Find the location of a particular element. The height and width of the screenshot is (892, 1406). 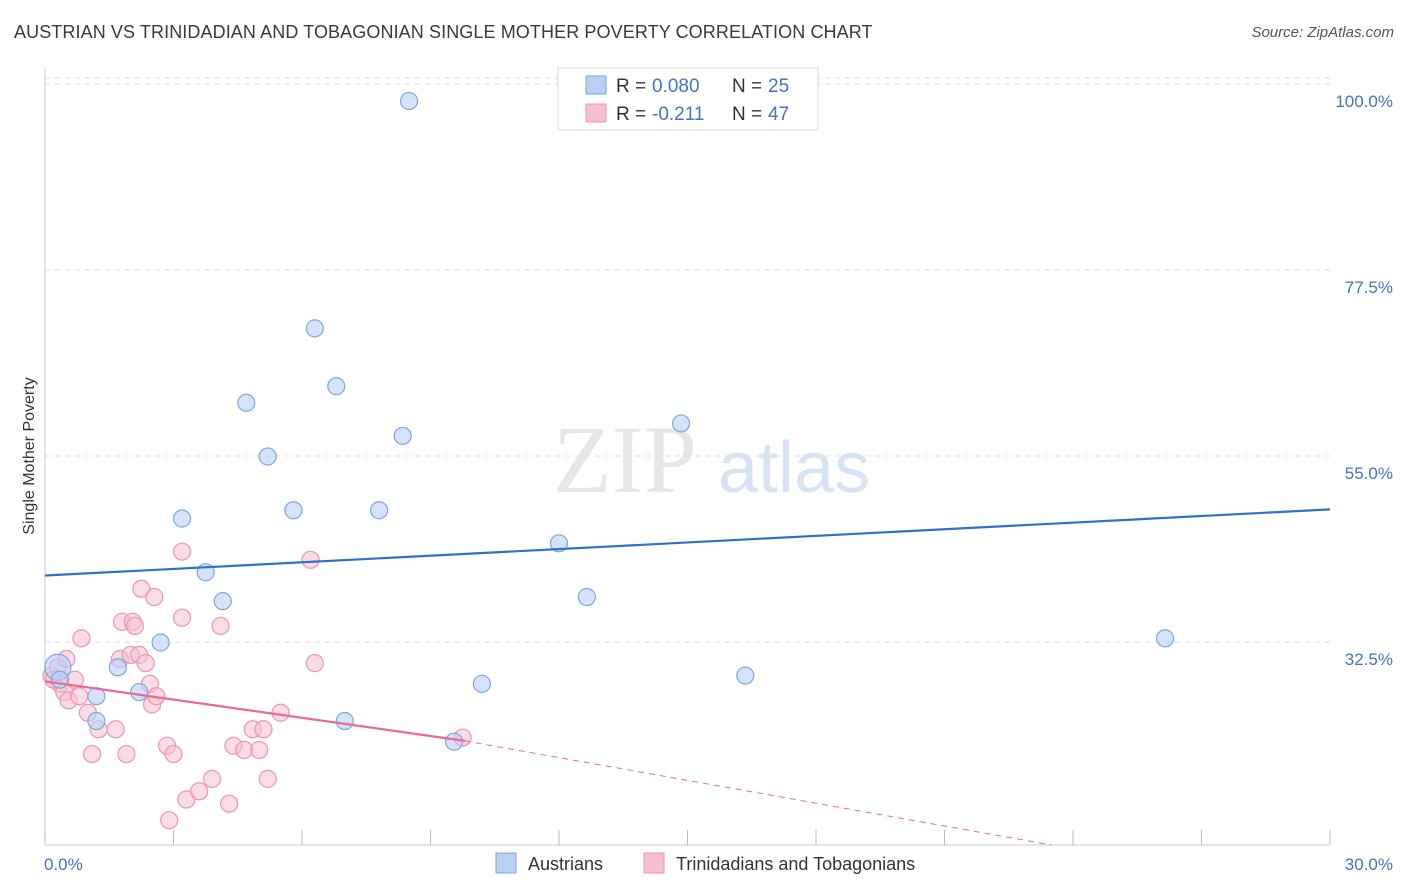

bottom-legend-trinidadians: Trinidadians and Tobagonians is located at coordinates (795, 864).